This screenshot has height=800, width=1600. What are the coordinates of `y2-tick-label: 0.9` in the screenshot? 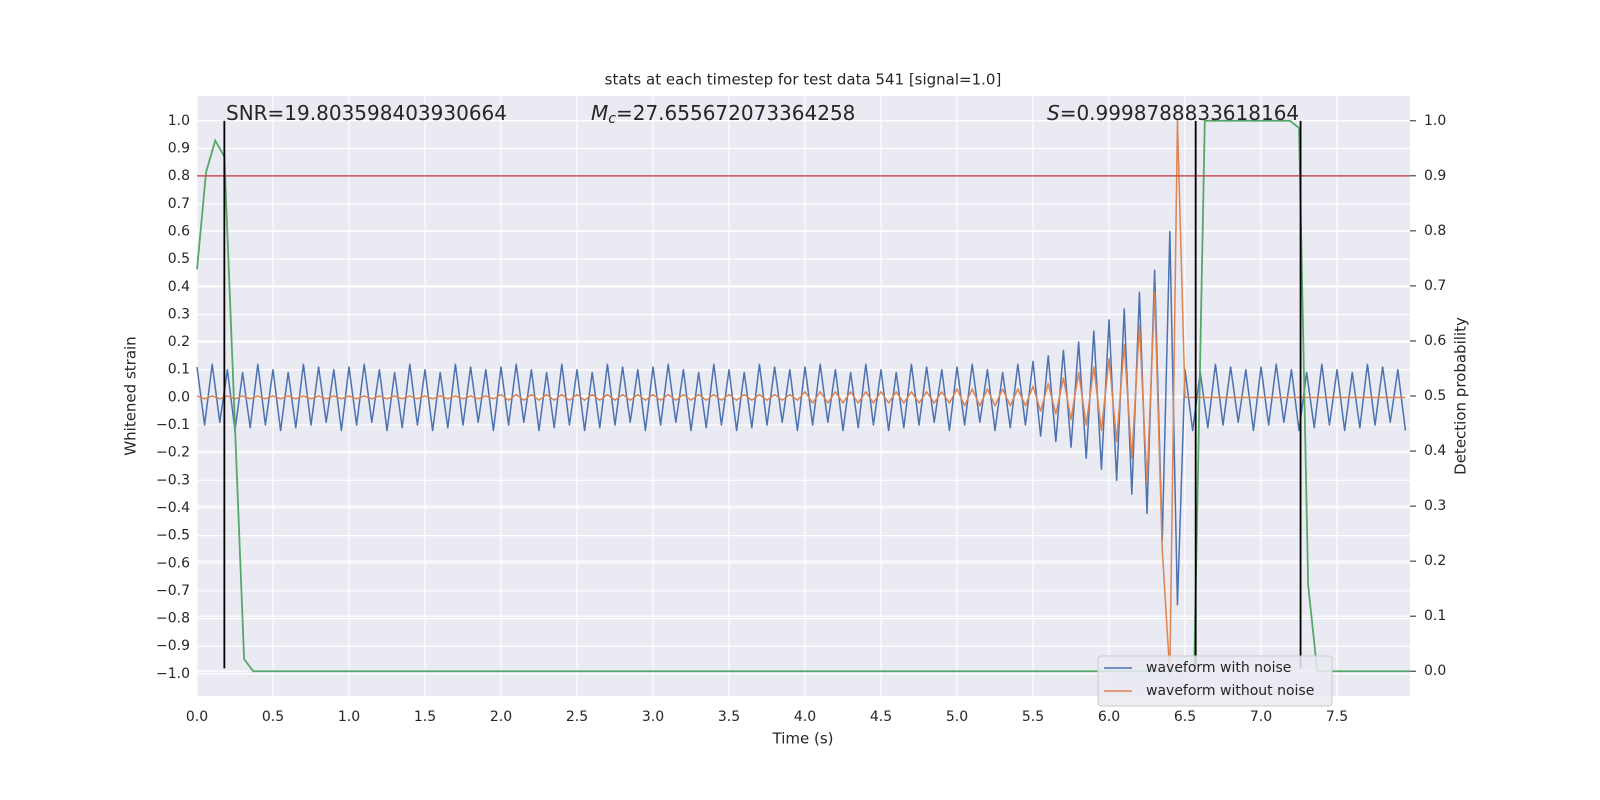 It's located at (1435, 176).